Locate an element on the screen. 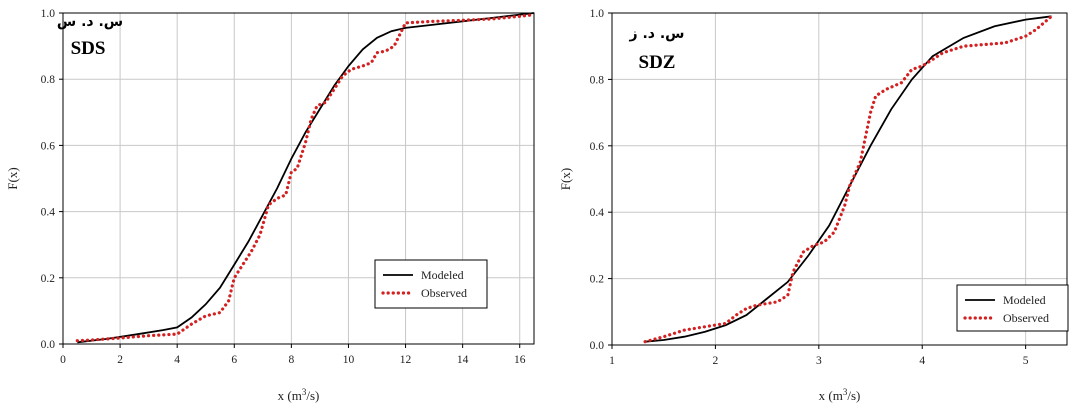  x-tick-label: 5 is located at coordinates (1026, 361).